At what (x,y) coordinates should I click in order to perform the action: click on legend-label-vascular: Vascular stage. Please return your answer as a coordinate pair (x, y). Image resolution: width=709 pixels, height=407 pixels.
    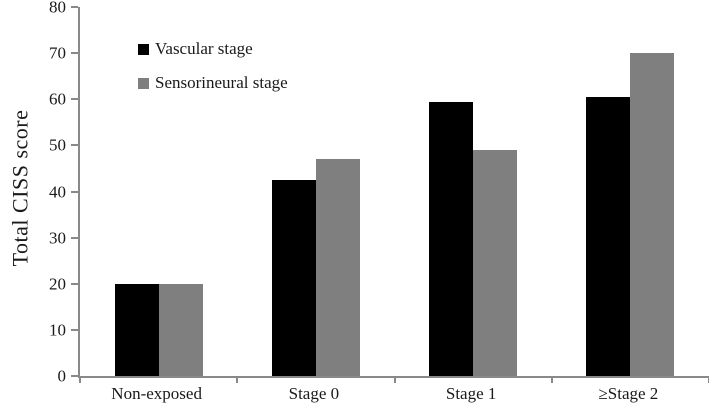
    Looking at the image, I should click on (204, 48).